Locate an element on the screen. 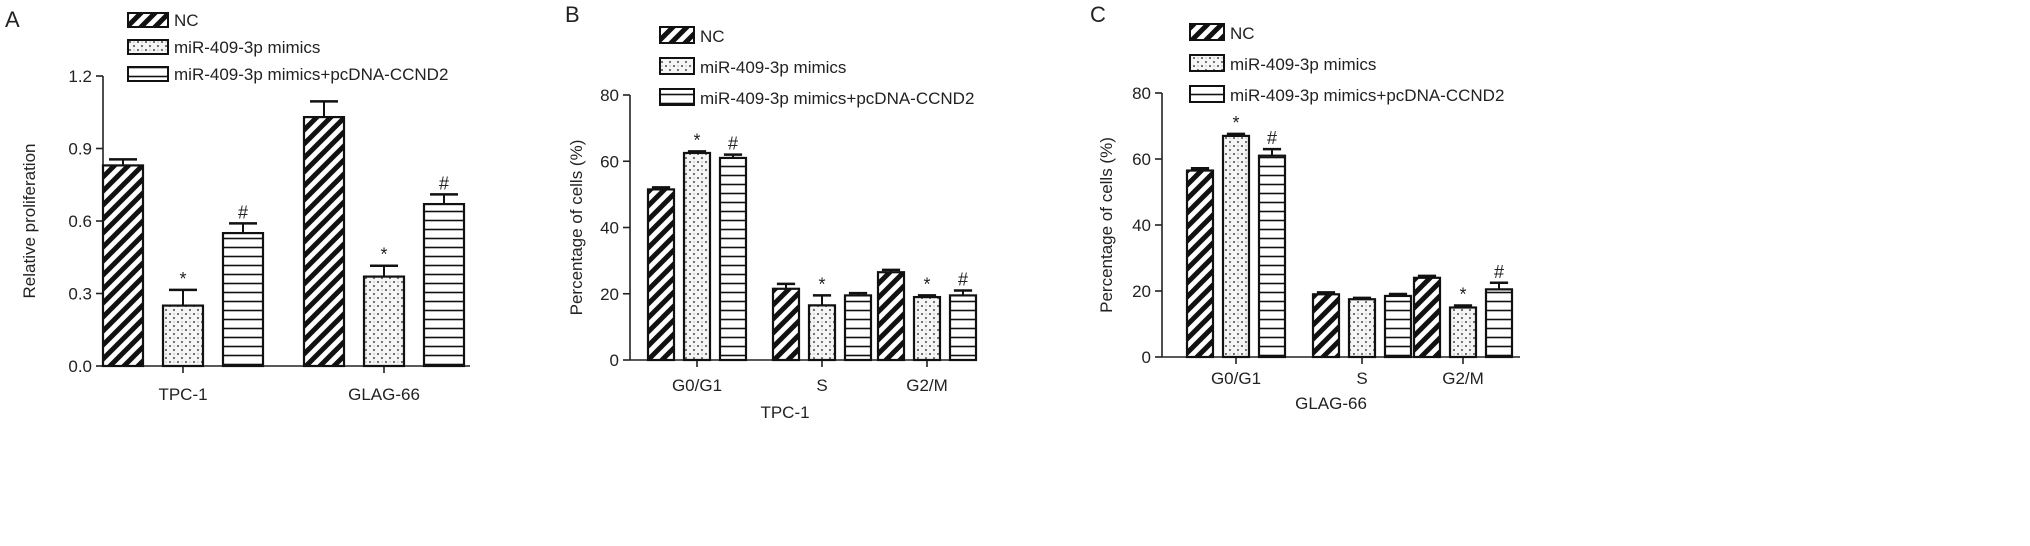 The width and height of the screenshot is (2030, 546). y-tick-label: 0.9 is located at coordinates (80, 149).